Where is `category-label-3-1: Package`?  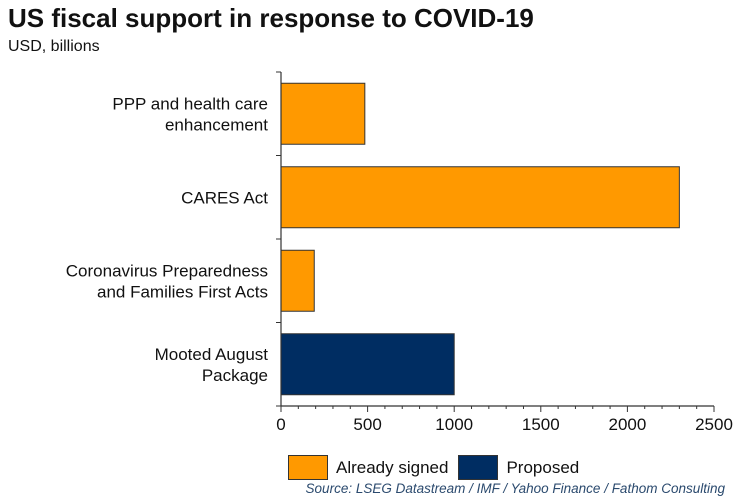 category-label-3-1: Package is located at coordinates (235, 375).